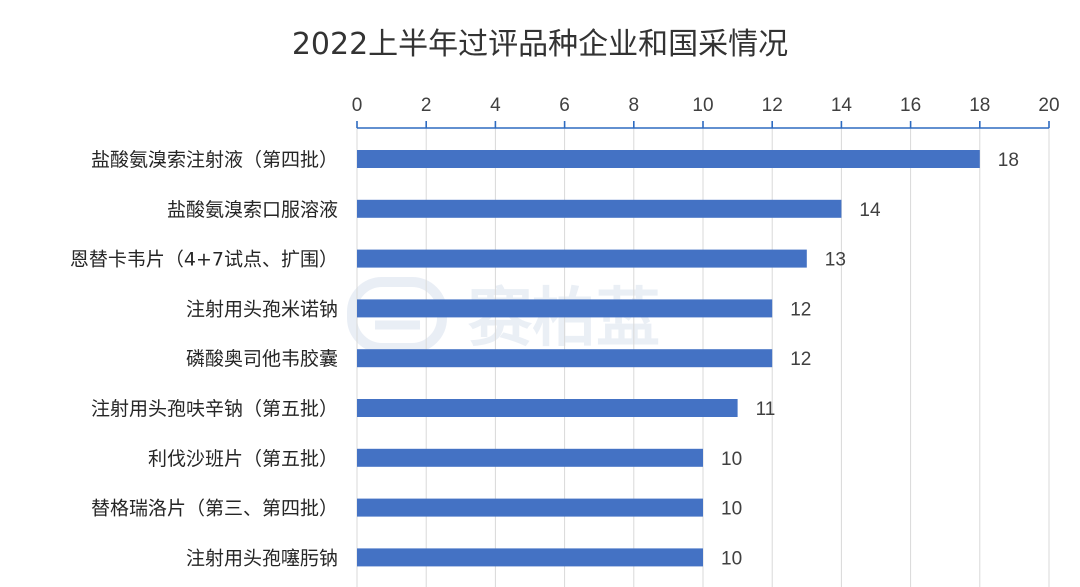 This screenshot has height=587, width=1080. What do you see at coordinates (634, 105) in the screenshot?
I see `x-tick-label: 8` at bounding box center [634, 105].